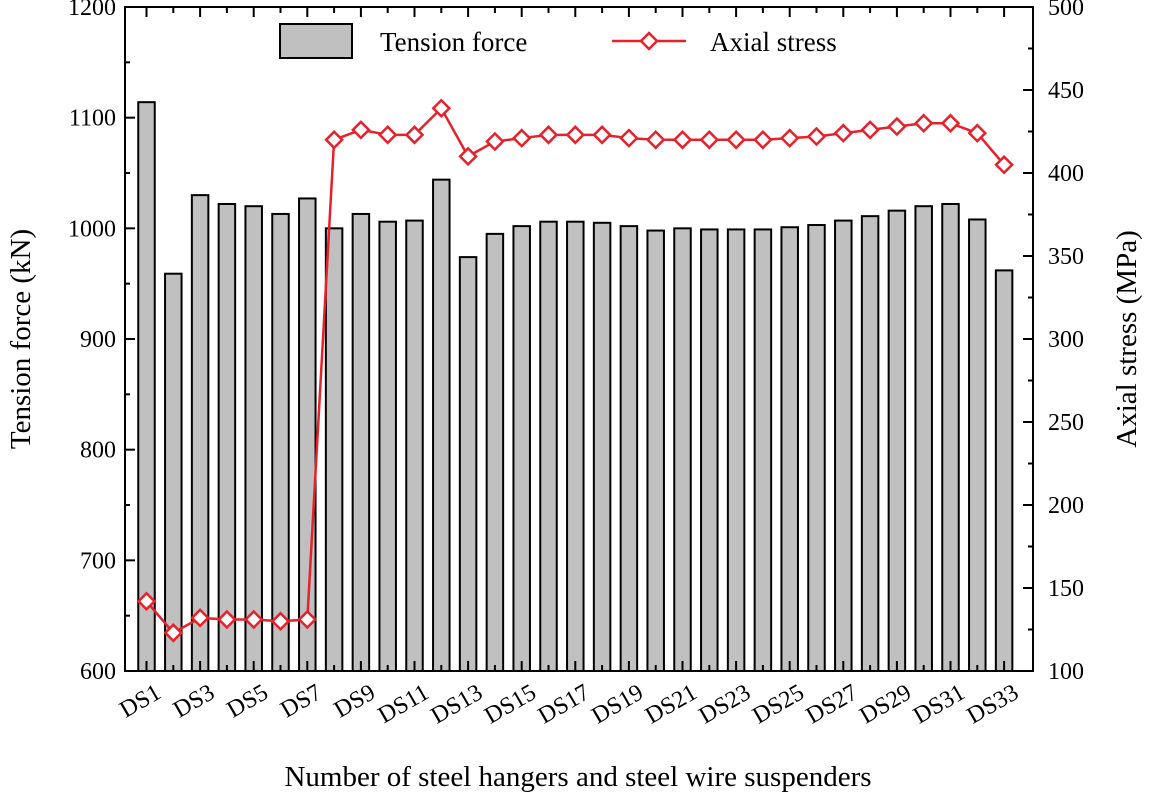 The width and height of the screenshot is (1150, 797). I want to click on point-DS28, so click(870, 130).